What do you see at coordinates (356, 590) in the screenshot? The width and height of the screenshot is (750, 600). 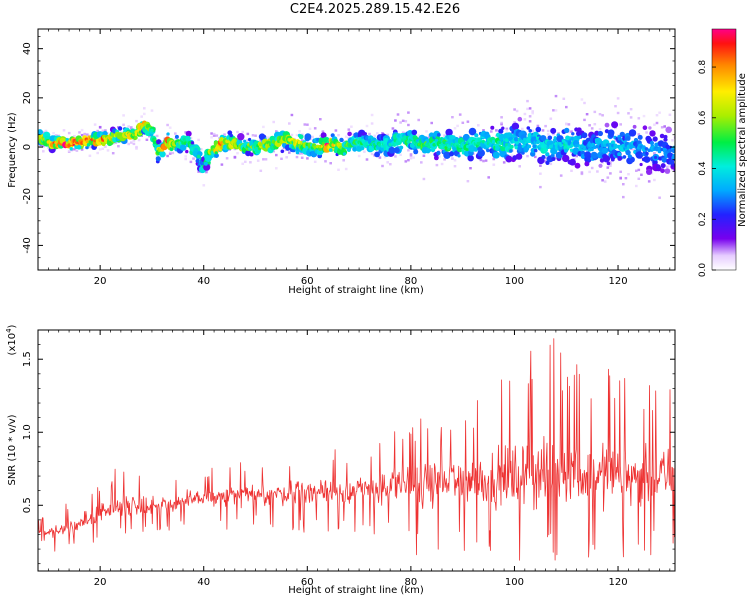 I see `snr-x-axis-label: Height of straight line (km)` at bounding box center [356, 590].